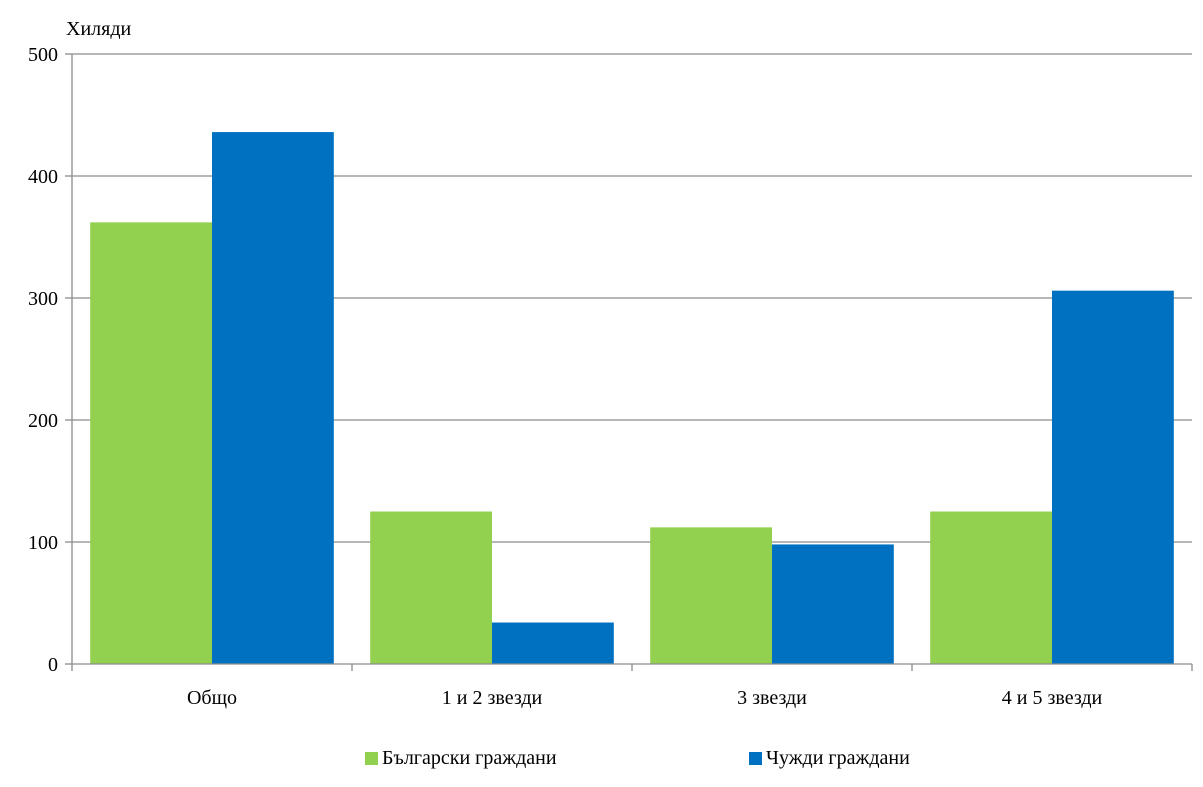  Describe the element at coordinates (601, 762) in the screenshot. I see `legend: Български граждани Чужди граждани` at that location.